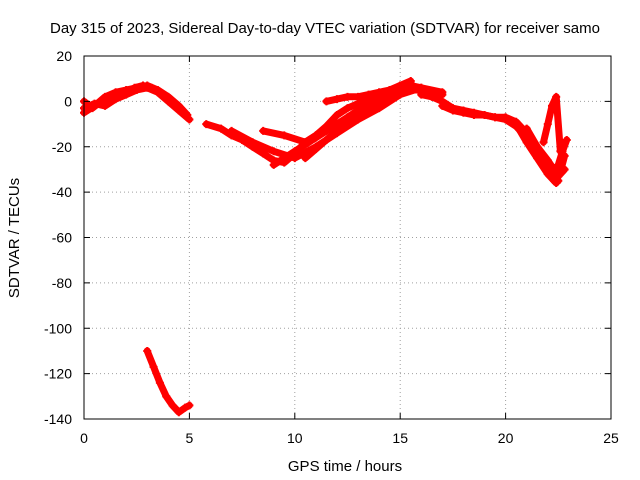  What do you see at coordinates (611, 438) in the screenshot?
I see `x-tick-label: 25` at bounding box center [611, 438].